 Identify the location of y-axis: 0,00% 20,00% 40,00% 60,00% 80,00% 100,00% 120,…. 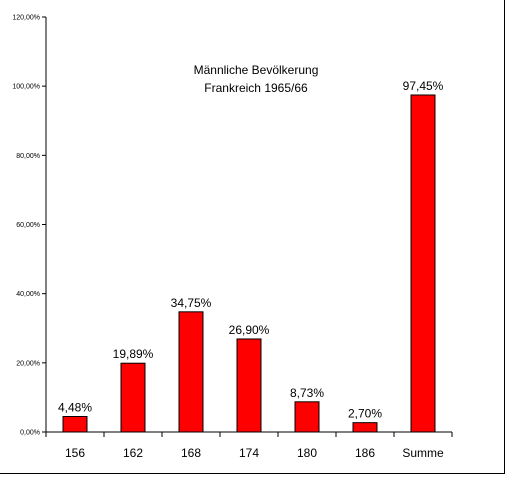
(29, 226).